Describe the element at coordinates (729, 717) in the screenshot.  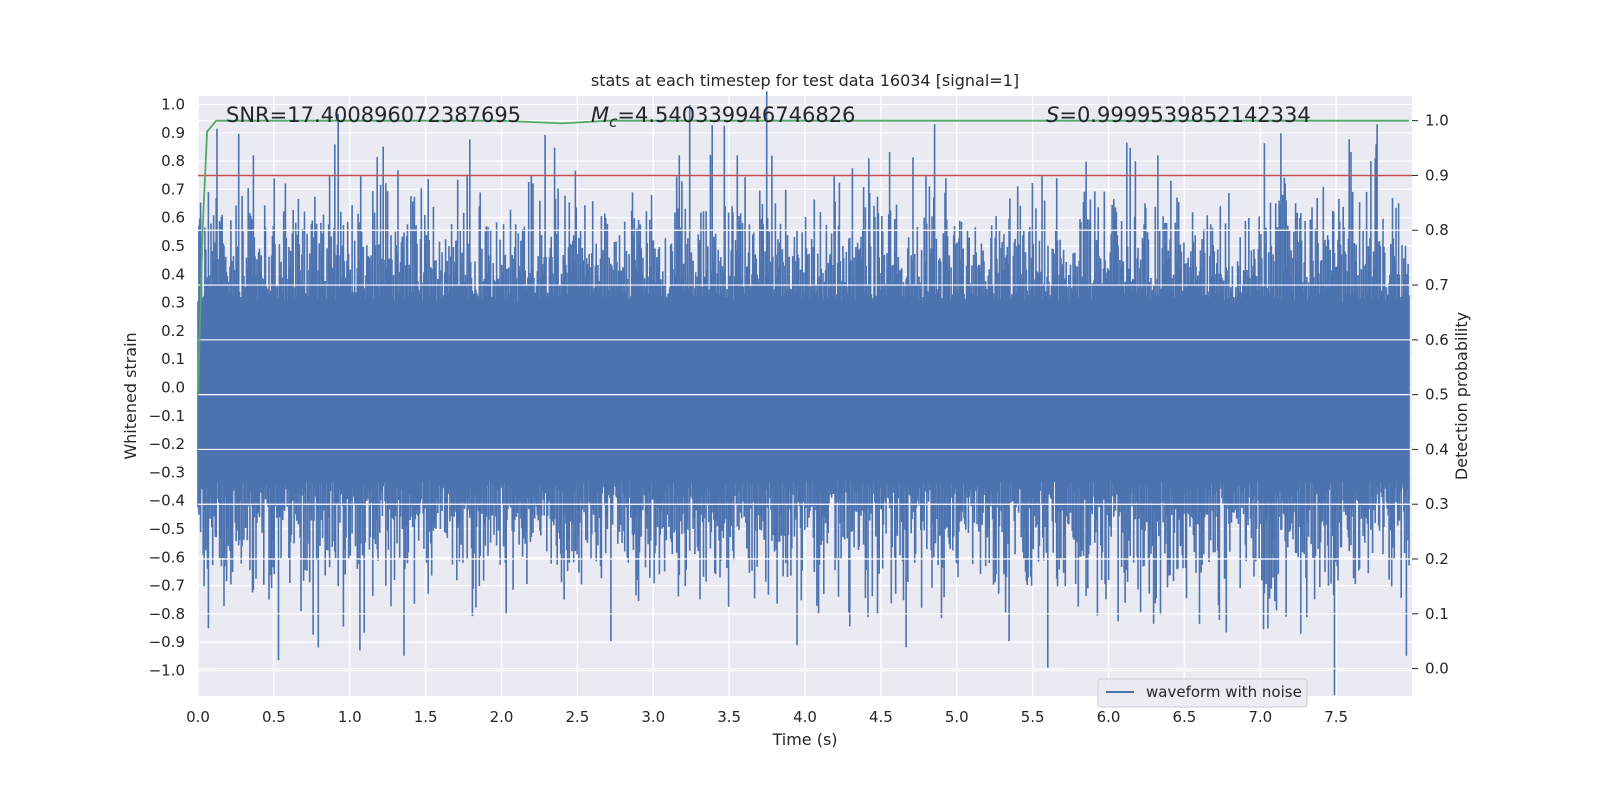
I see `x-tick-label: 3.5` at that location.